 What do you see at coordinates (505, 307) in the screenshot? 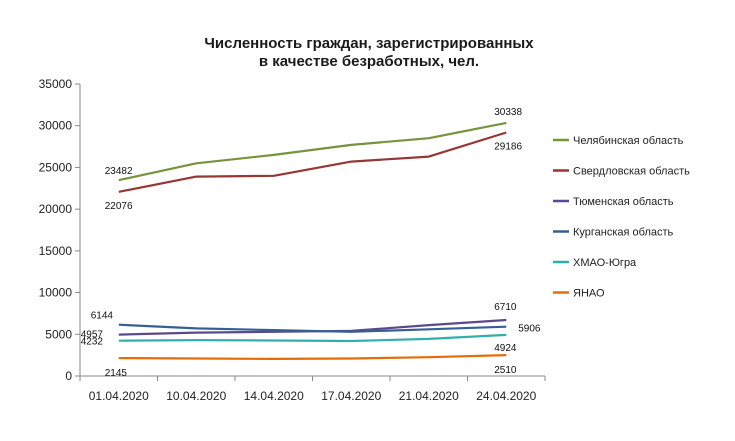
I see `data-label-тюменская-область-5: 6710` at bounding box center [505, 307].